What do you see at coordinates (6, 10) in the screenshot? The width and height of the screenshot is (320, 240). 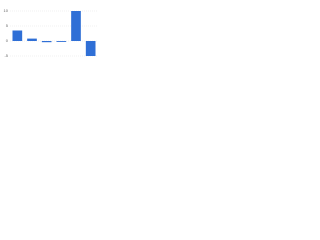 I see `y-tick-label: 10` at bounding box center [6, 10].